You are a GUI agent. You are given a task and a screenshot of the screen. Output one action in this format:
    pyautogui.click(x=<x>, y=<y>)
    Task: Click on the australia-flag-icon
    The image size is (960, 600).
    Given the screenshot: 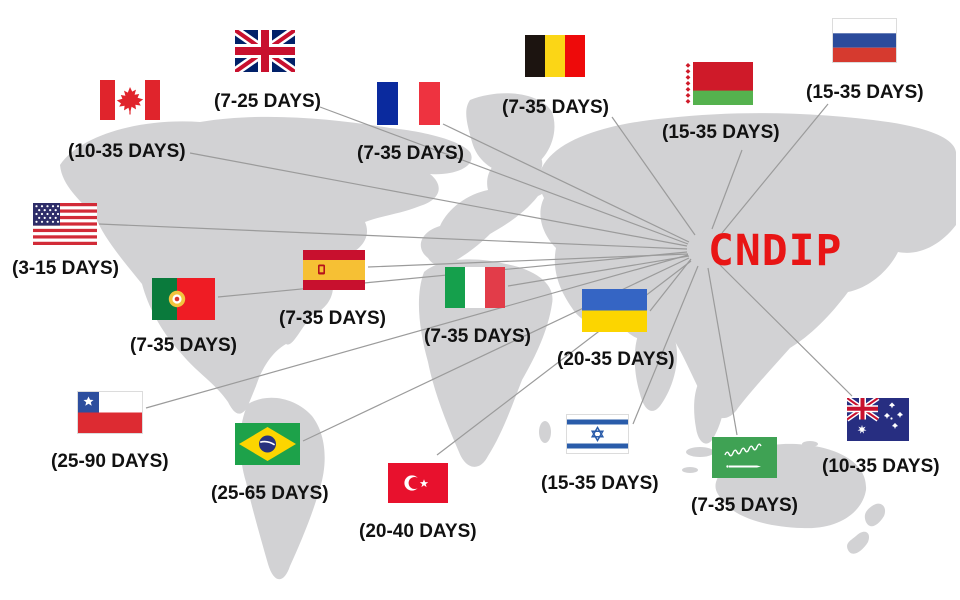 What is the action you would take?
    pyautogui.click(x=878, y=419)
    